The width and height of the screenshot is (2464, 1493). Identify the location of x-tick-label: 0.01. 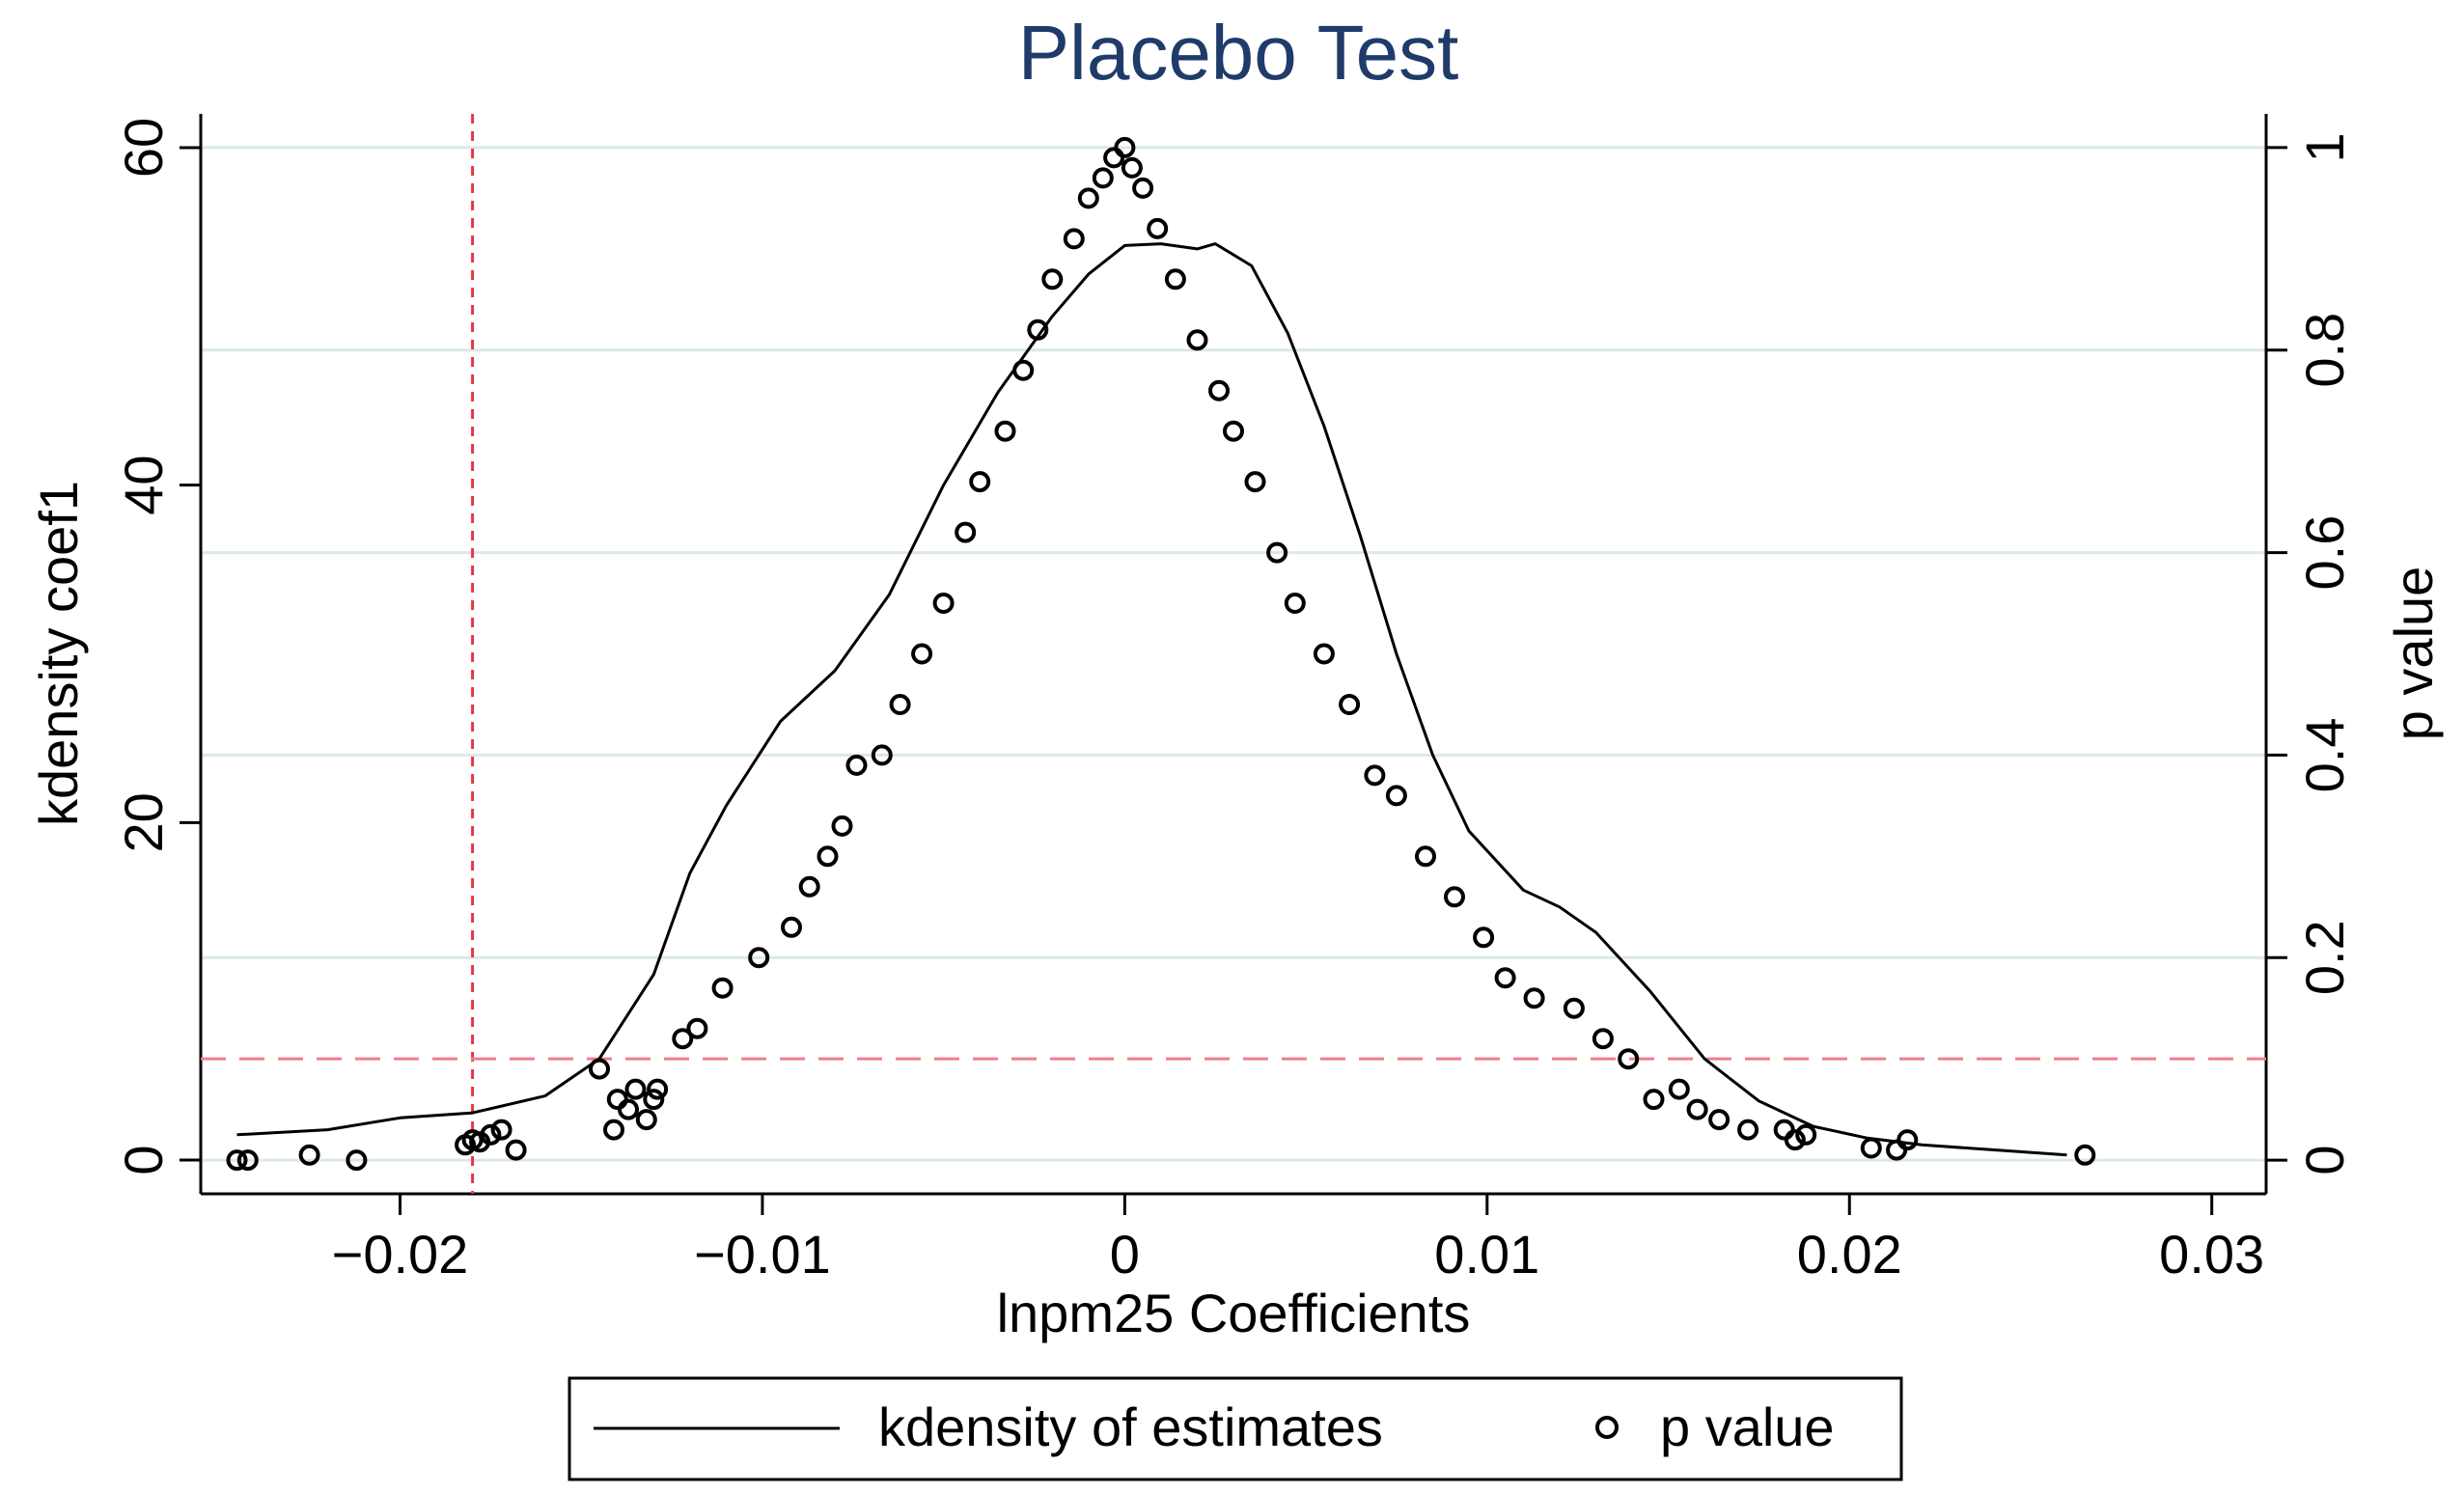
(1486, 1254).